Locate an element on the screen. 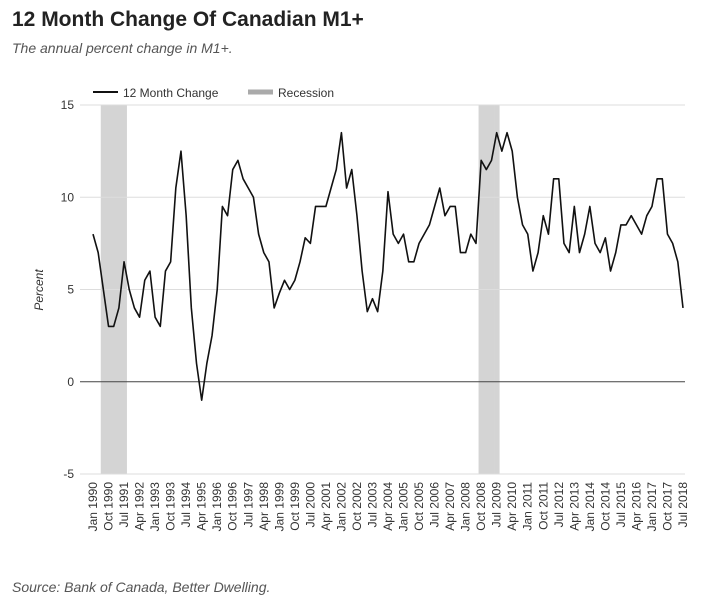  y-tick-label: 10 is located at coordinates (68, 197).